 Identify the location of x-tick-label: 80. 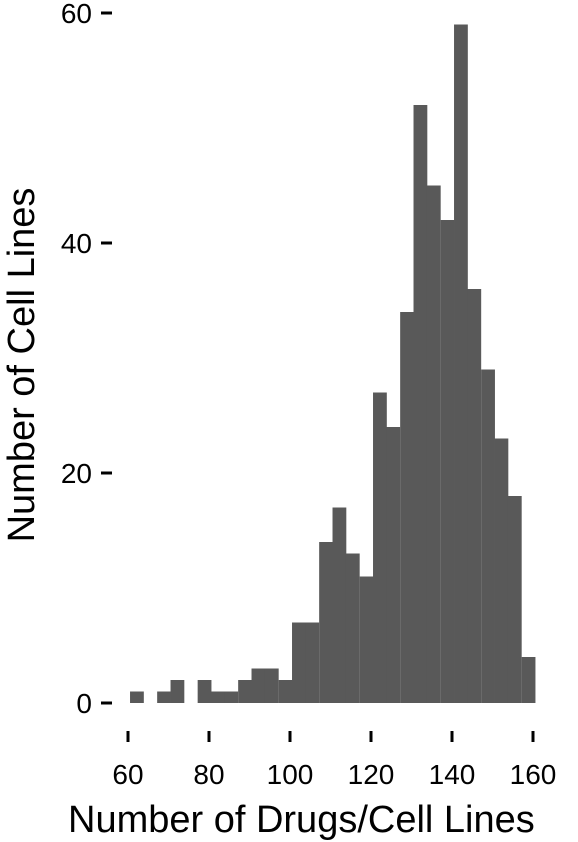
(208, 774).